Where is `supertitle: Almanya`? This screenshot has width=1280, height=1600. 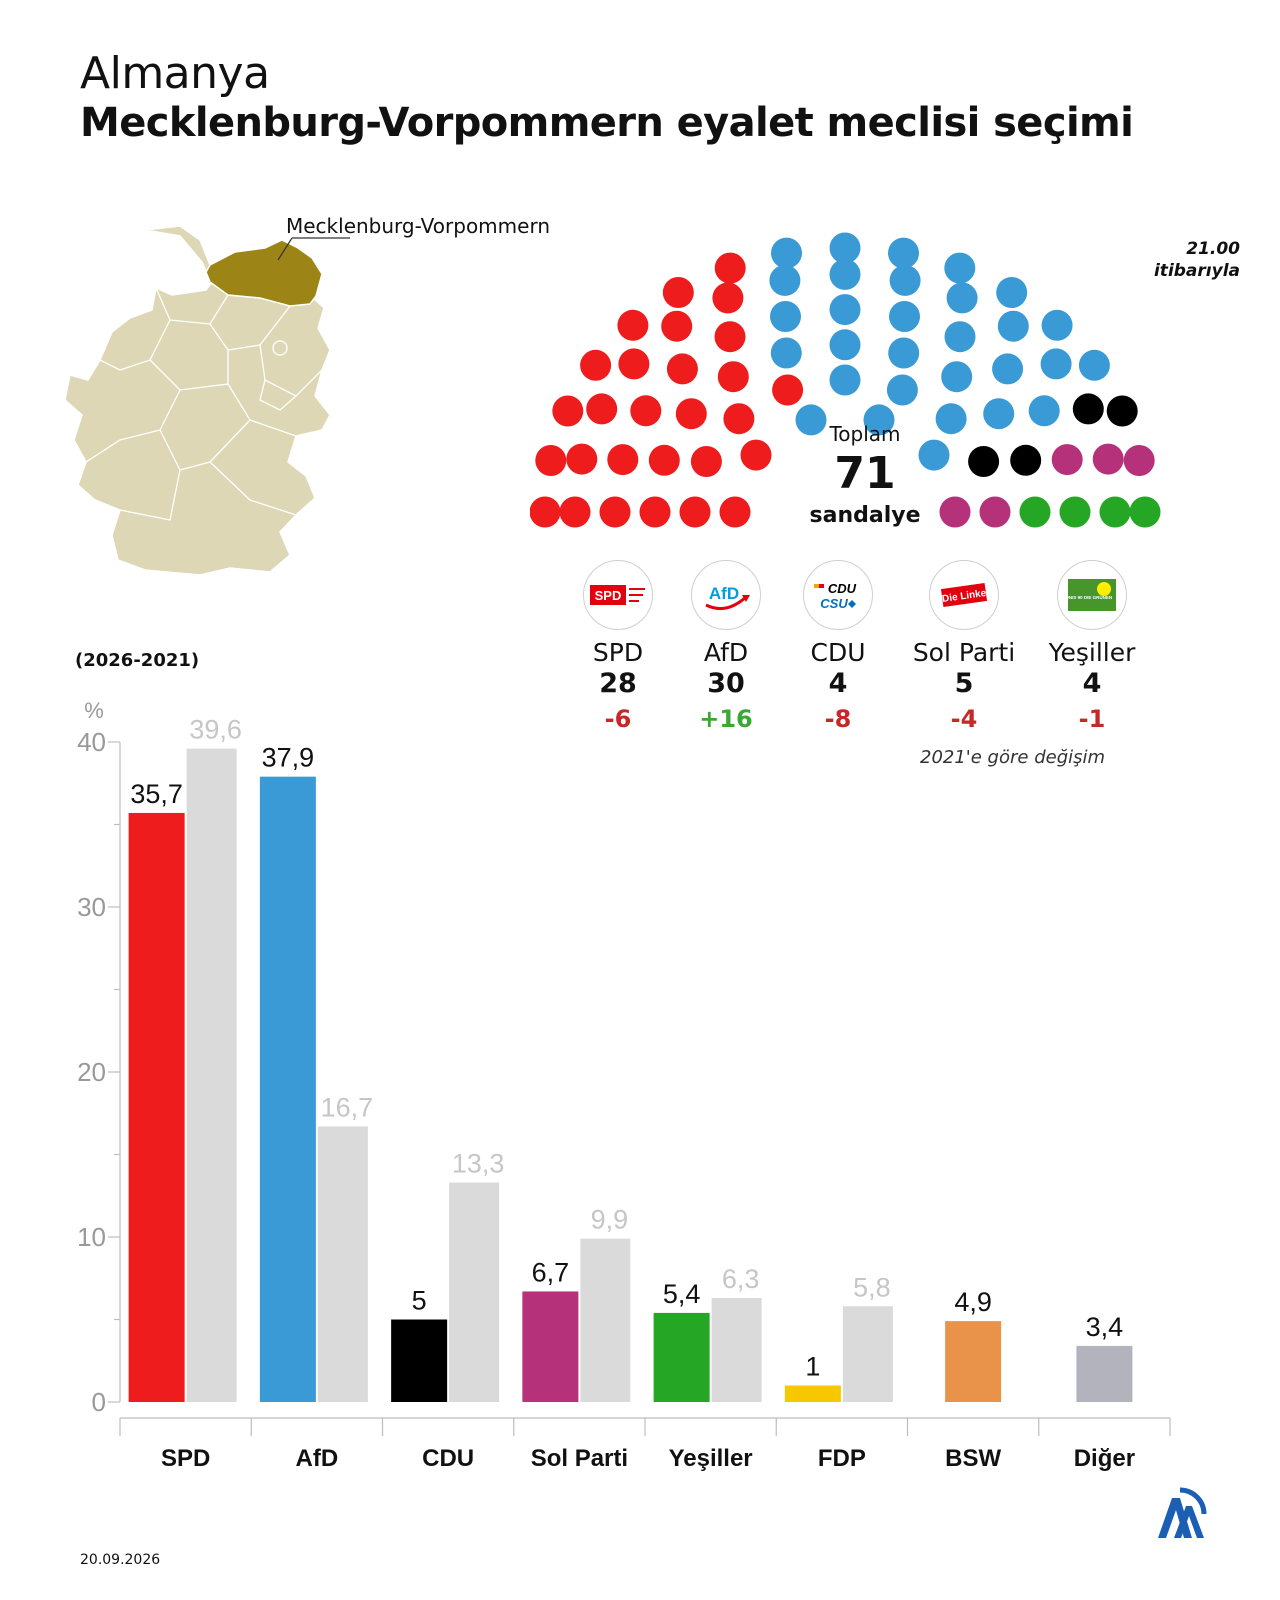
supertitle: Almanya is located at coordinates (175, 73).